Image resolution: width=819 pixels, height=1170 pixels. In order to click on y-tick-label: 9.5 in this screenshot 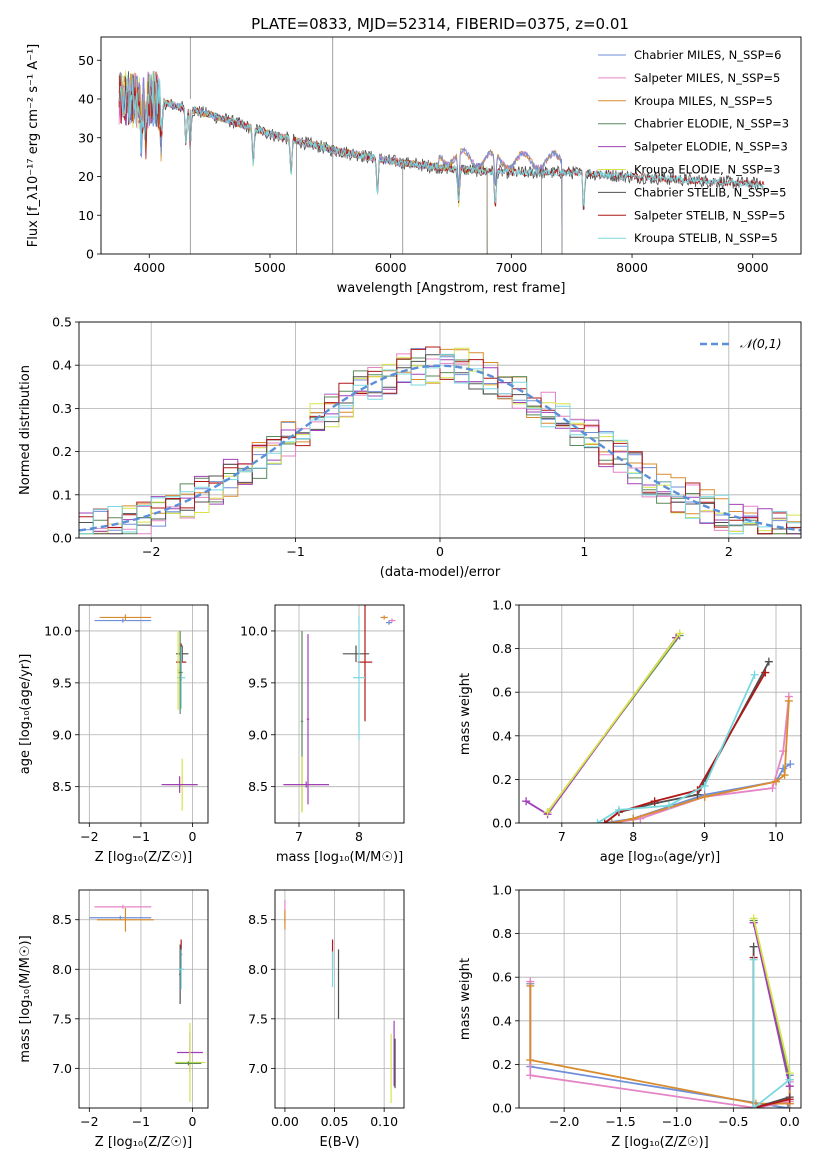, I will do `click(62, 682)`.